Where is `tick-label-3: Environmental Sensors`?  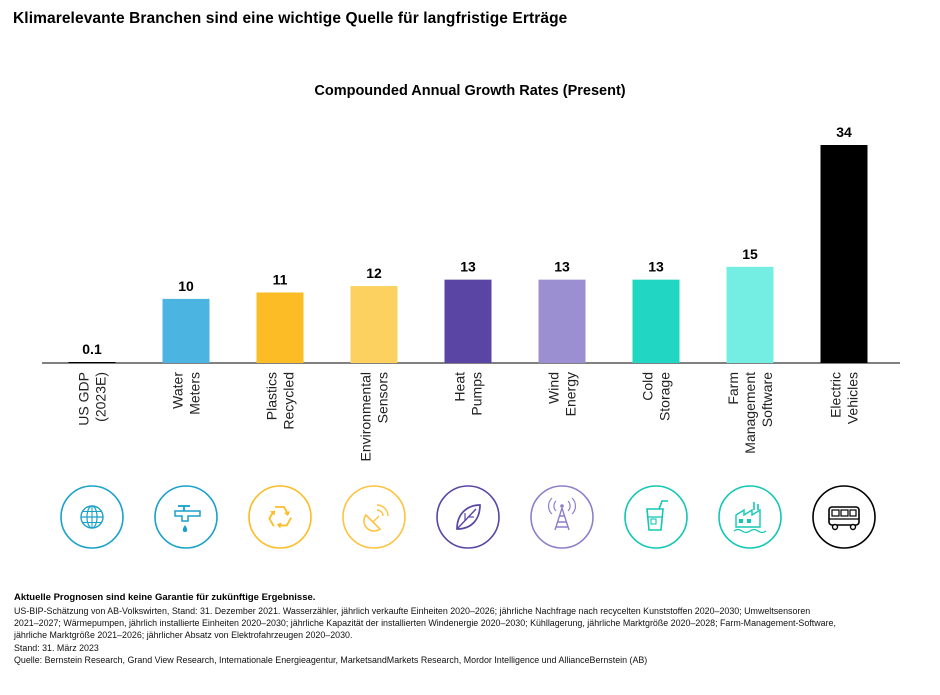
tick-label-3: Environmental Sensors is located at coordinates (374, 417).